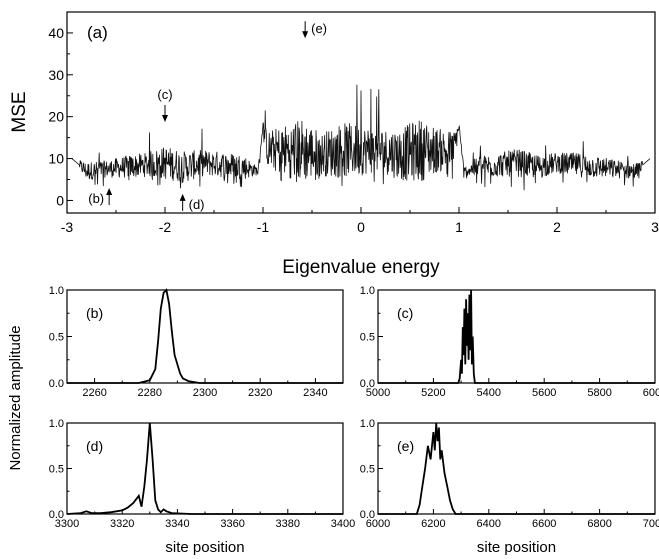 This screenshot has width=659, height=559. What do you see at coordinates (56, 117) in the screenshot?
I see `y-tick-label: 20` at bounding box center [56, 117].